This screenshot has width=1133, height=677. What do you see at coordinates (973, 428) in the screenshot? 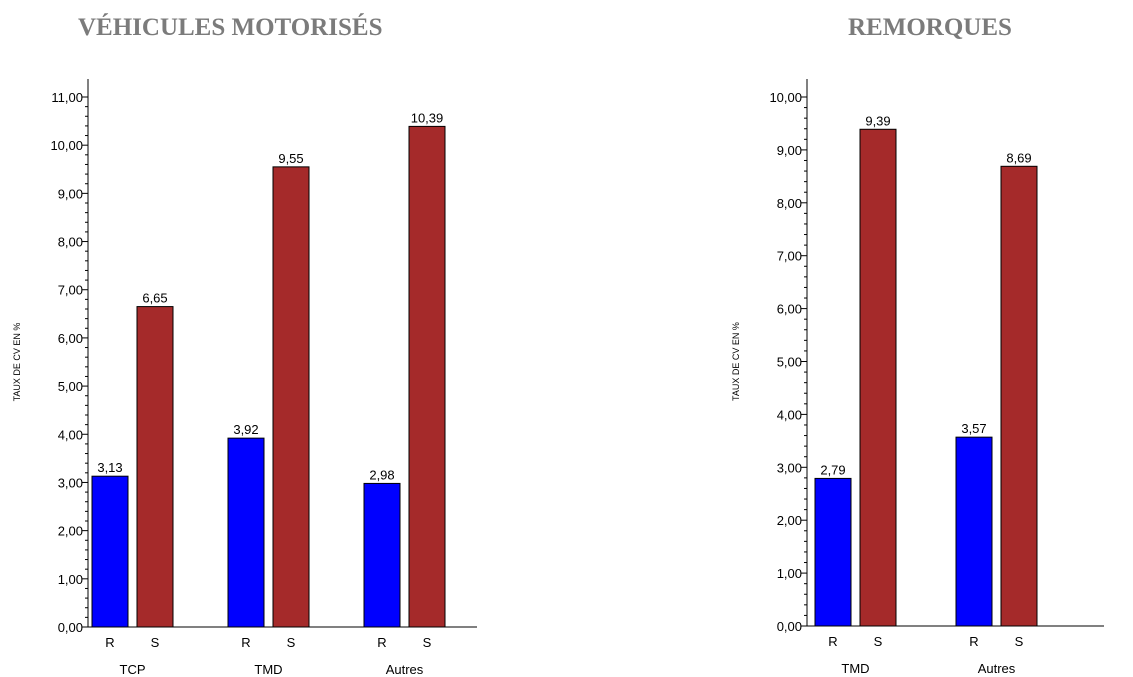
I see `right-bar-value-label: 3,57` at bounding box center [973, 428].